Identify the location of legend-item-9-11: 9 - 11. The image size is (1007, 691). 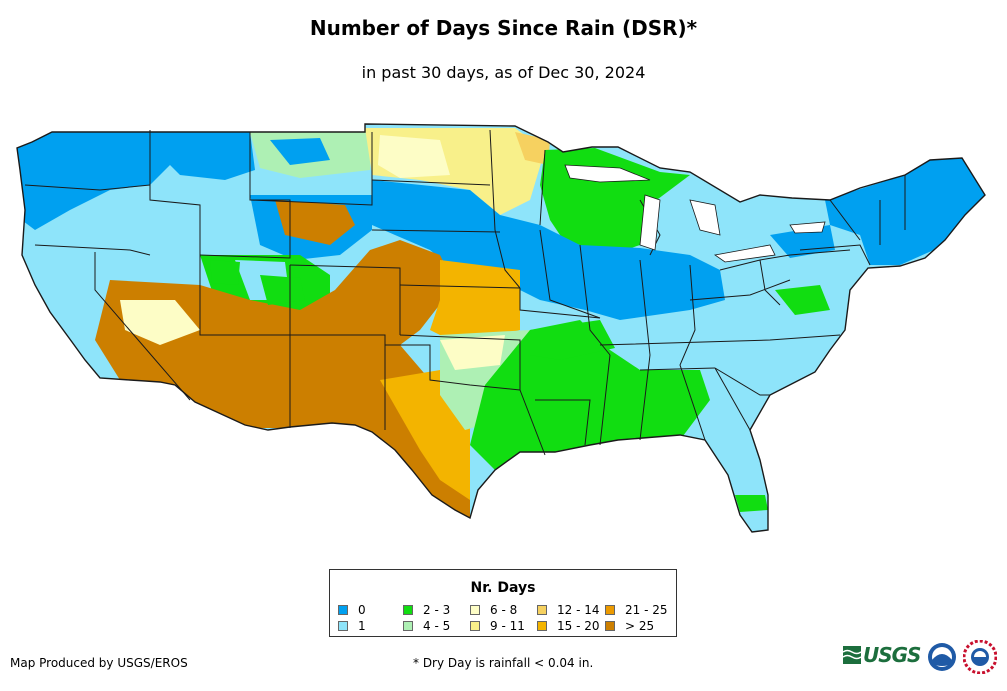
(497, 626).